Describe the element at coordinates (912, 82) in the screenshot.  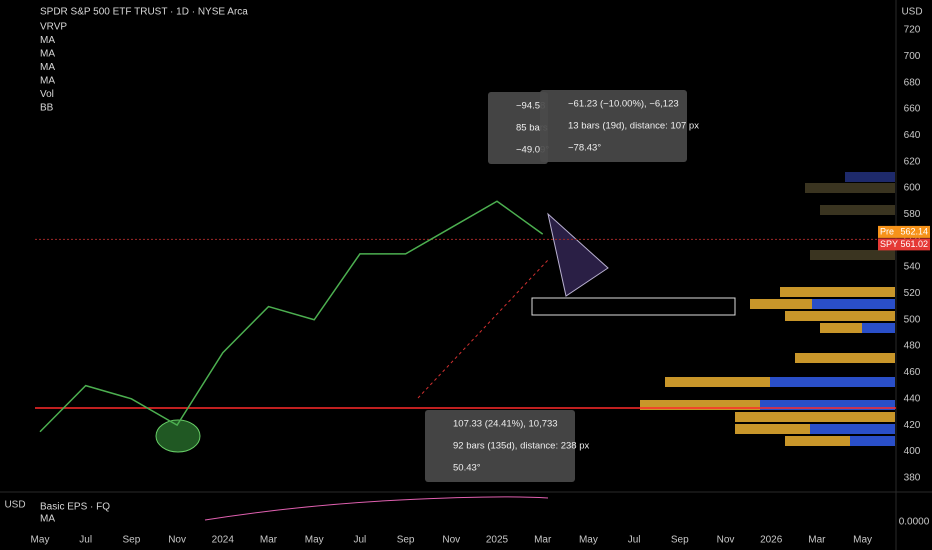
I see `y-tick-label: 680` at that location.